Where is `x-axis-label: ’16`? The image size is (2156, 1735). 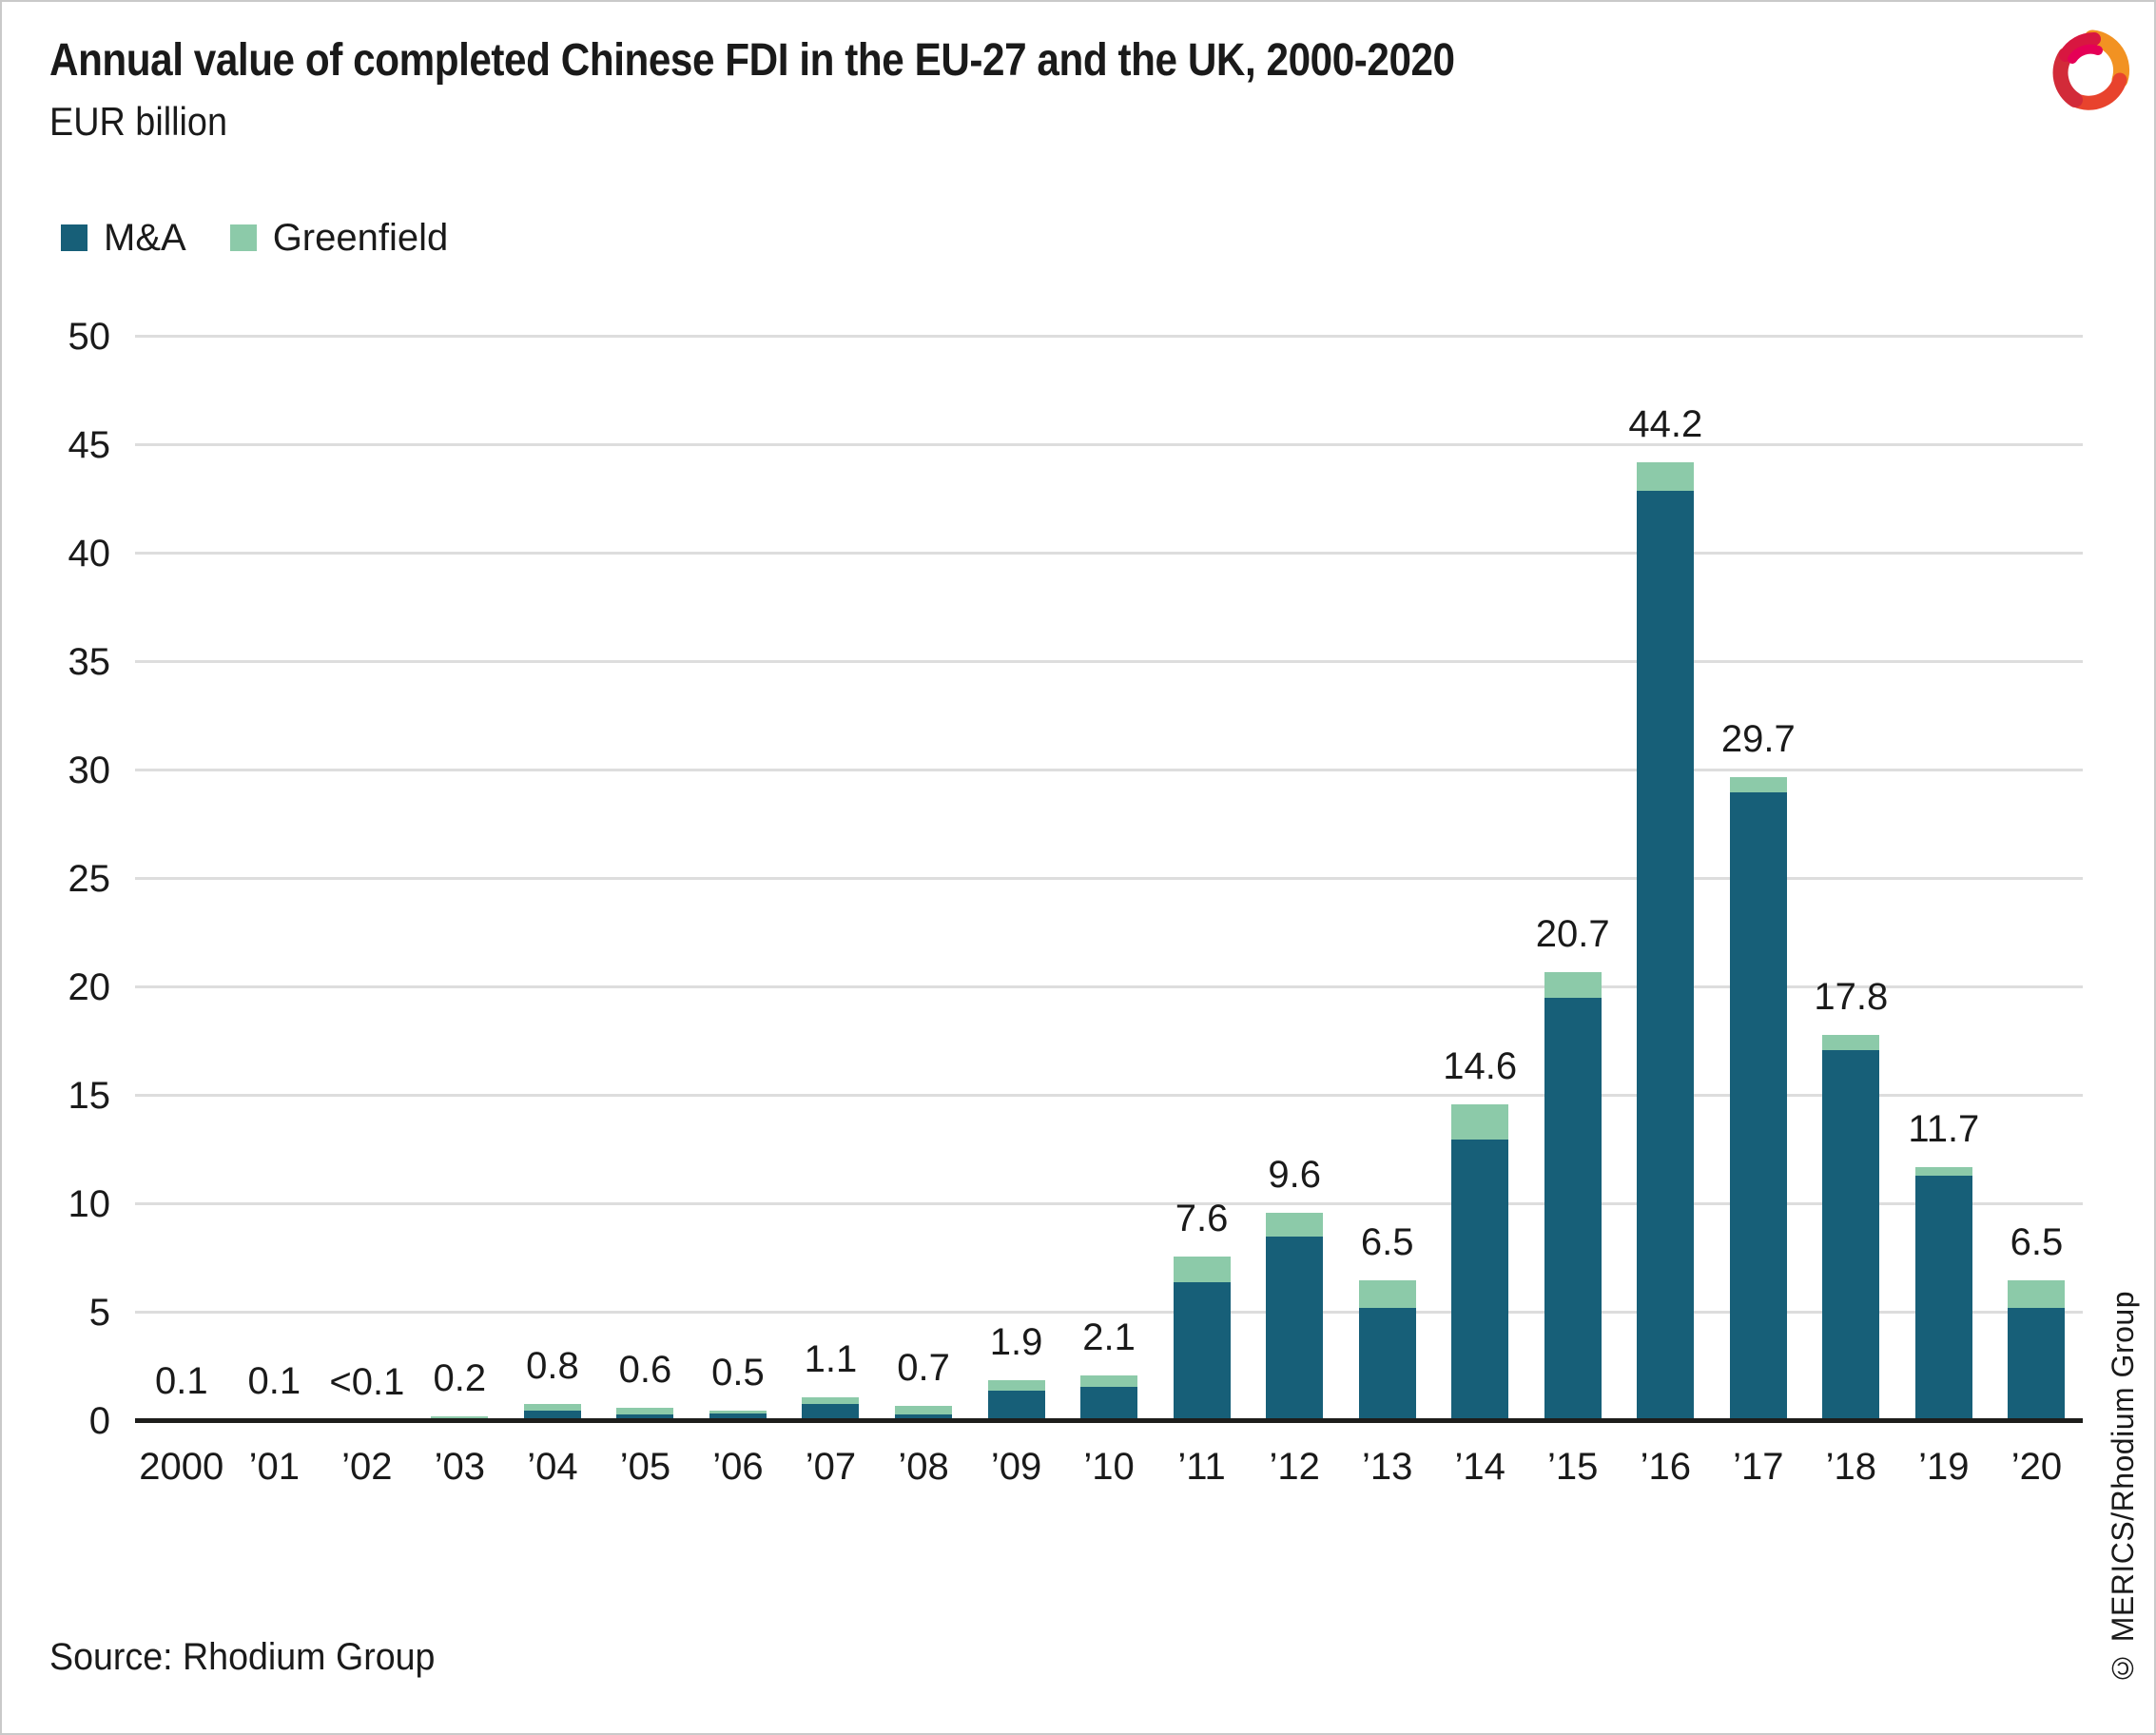 x-axis-label: ’16 is located at coordinates (1665, 1467).